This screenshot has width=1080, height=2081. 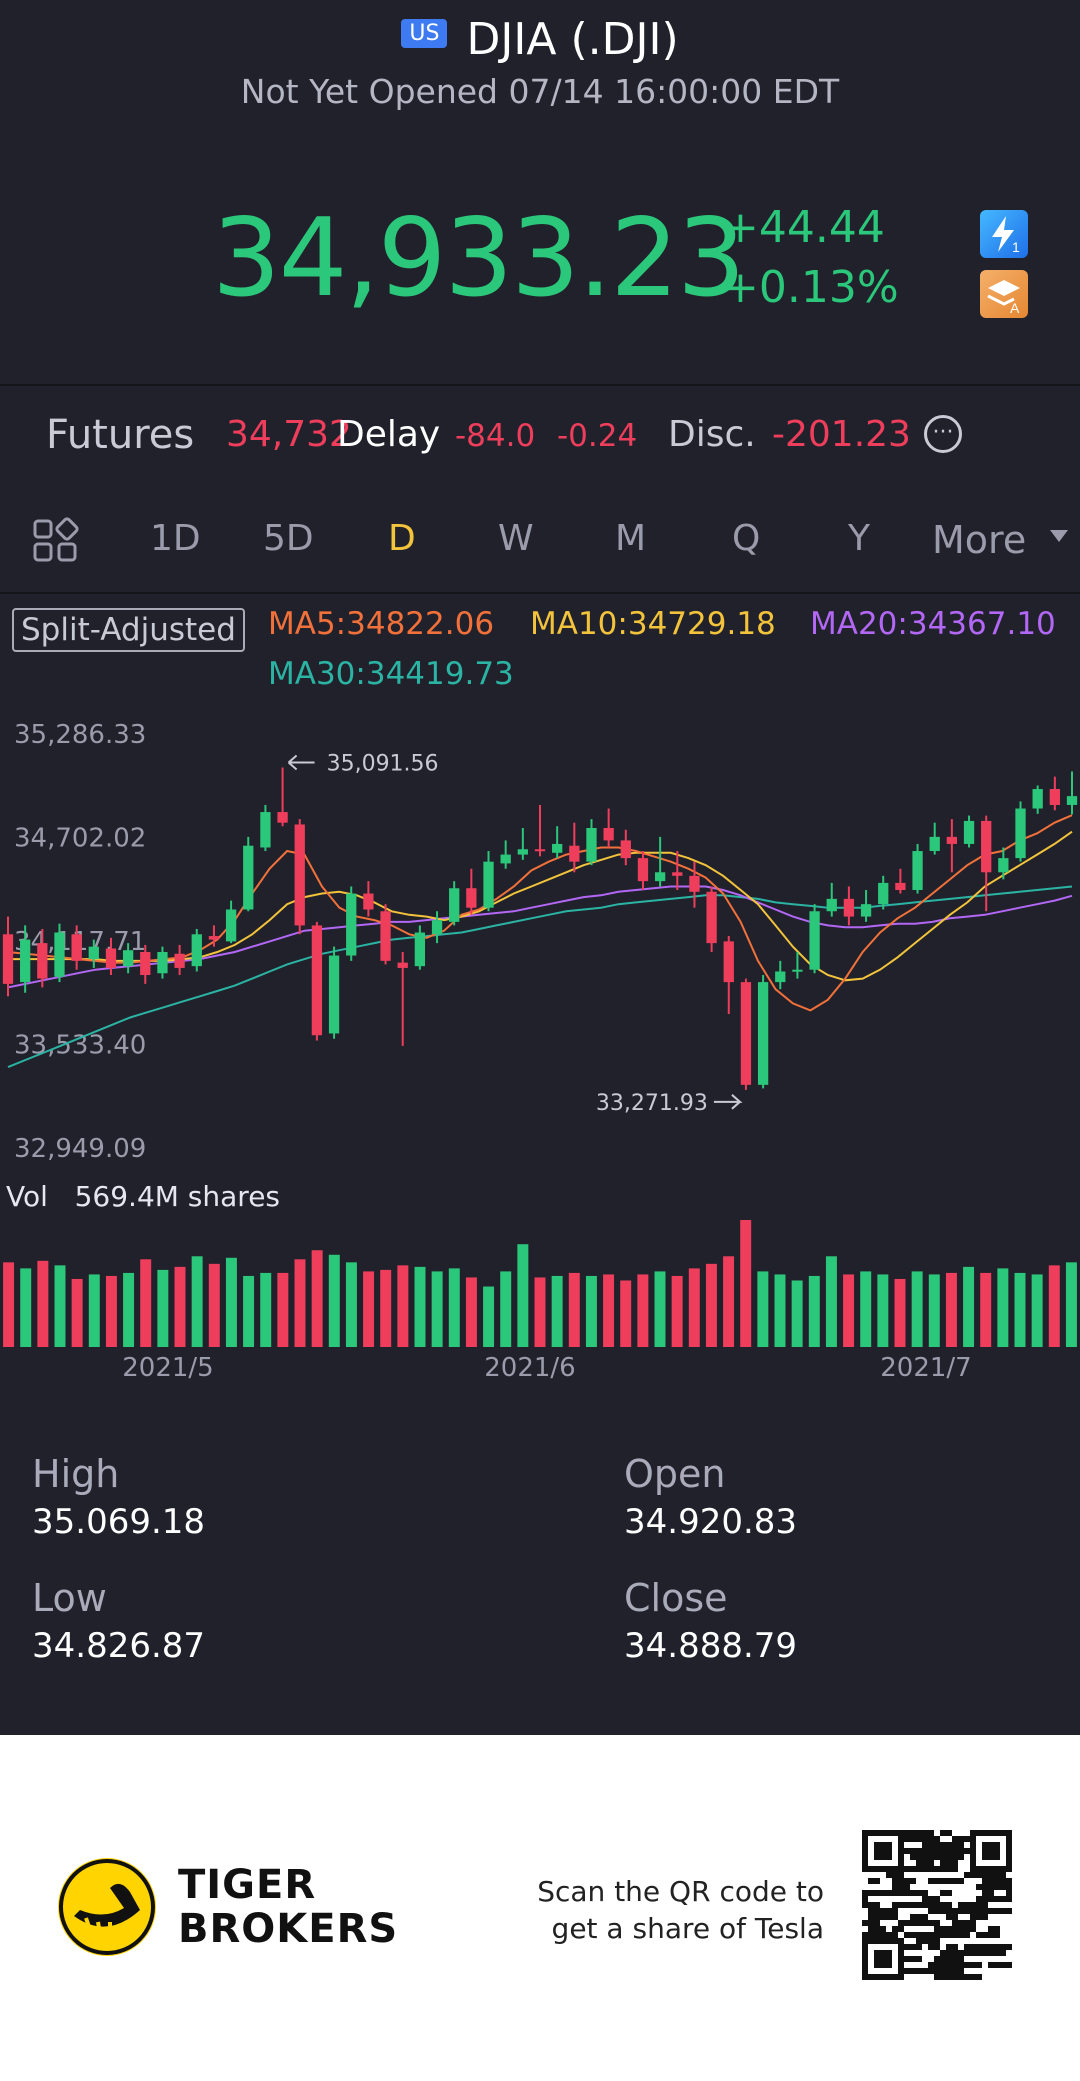 What do you see at coordinates (402, 538) in the screenshot?
I see `tab-d: D` at bounding box center [402, 538].